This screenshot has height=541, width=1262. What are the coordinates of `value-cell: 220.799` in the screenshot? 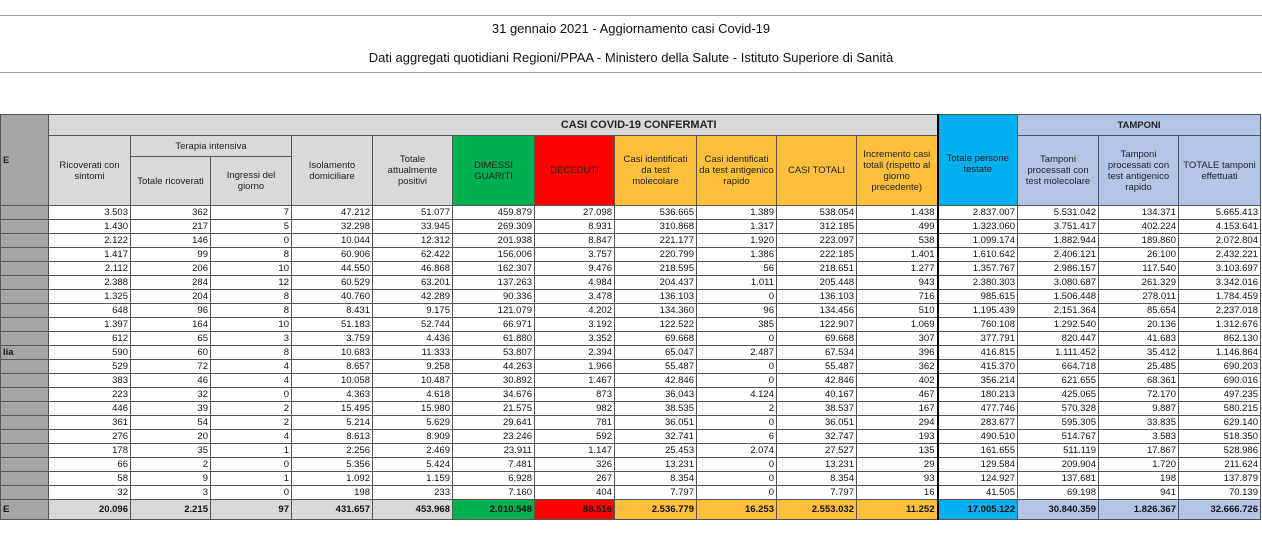 It's located at (655, 254).